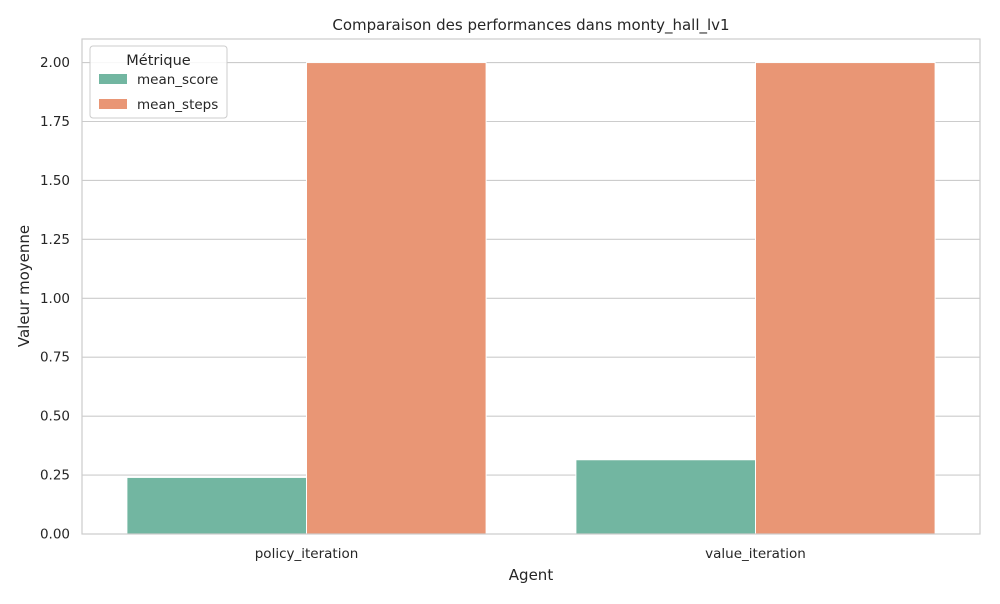 The width and height of the screenshot is (1000, 604). I want to click on y-tick-labels: 0.00 0.25 0.50 0.75 1.00 1.25 1.50 1.75 2.00, so click(55, 298).